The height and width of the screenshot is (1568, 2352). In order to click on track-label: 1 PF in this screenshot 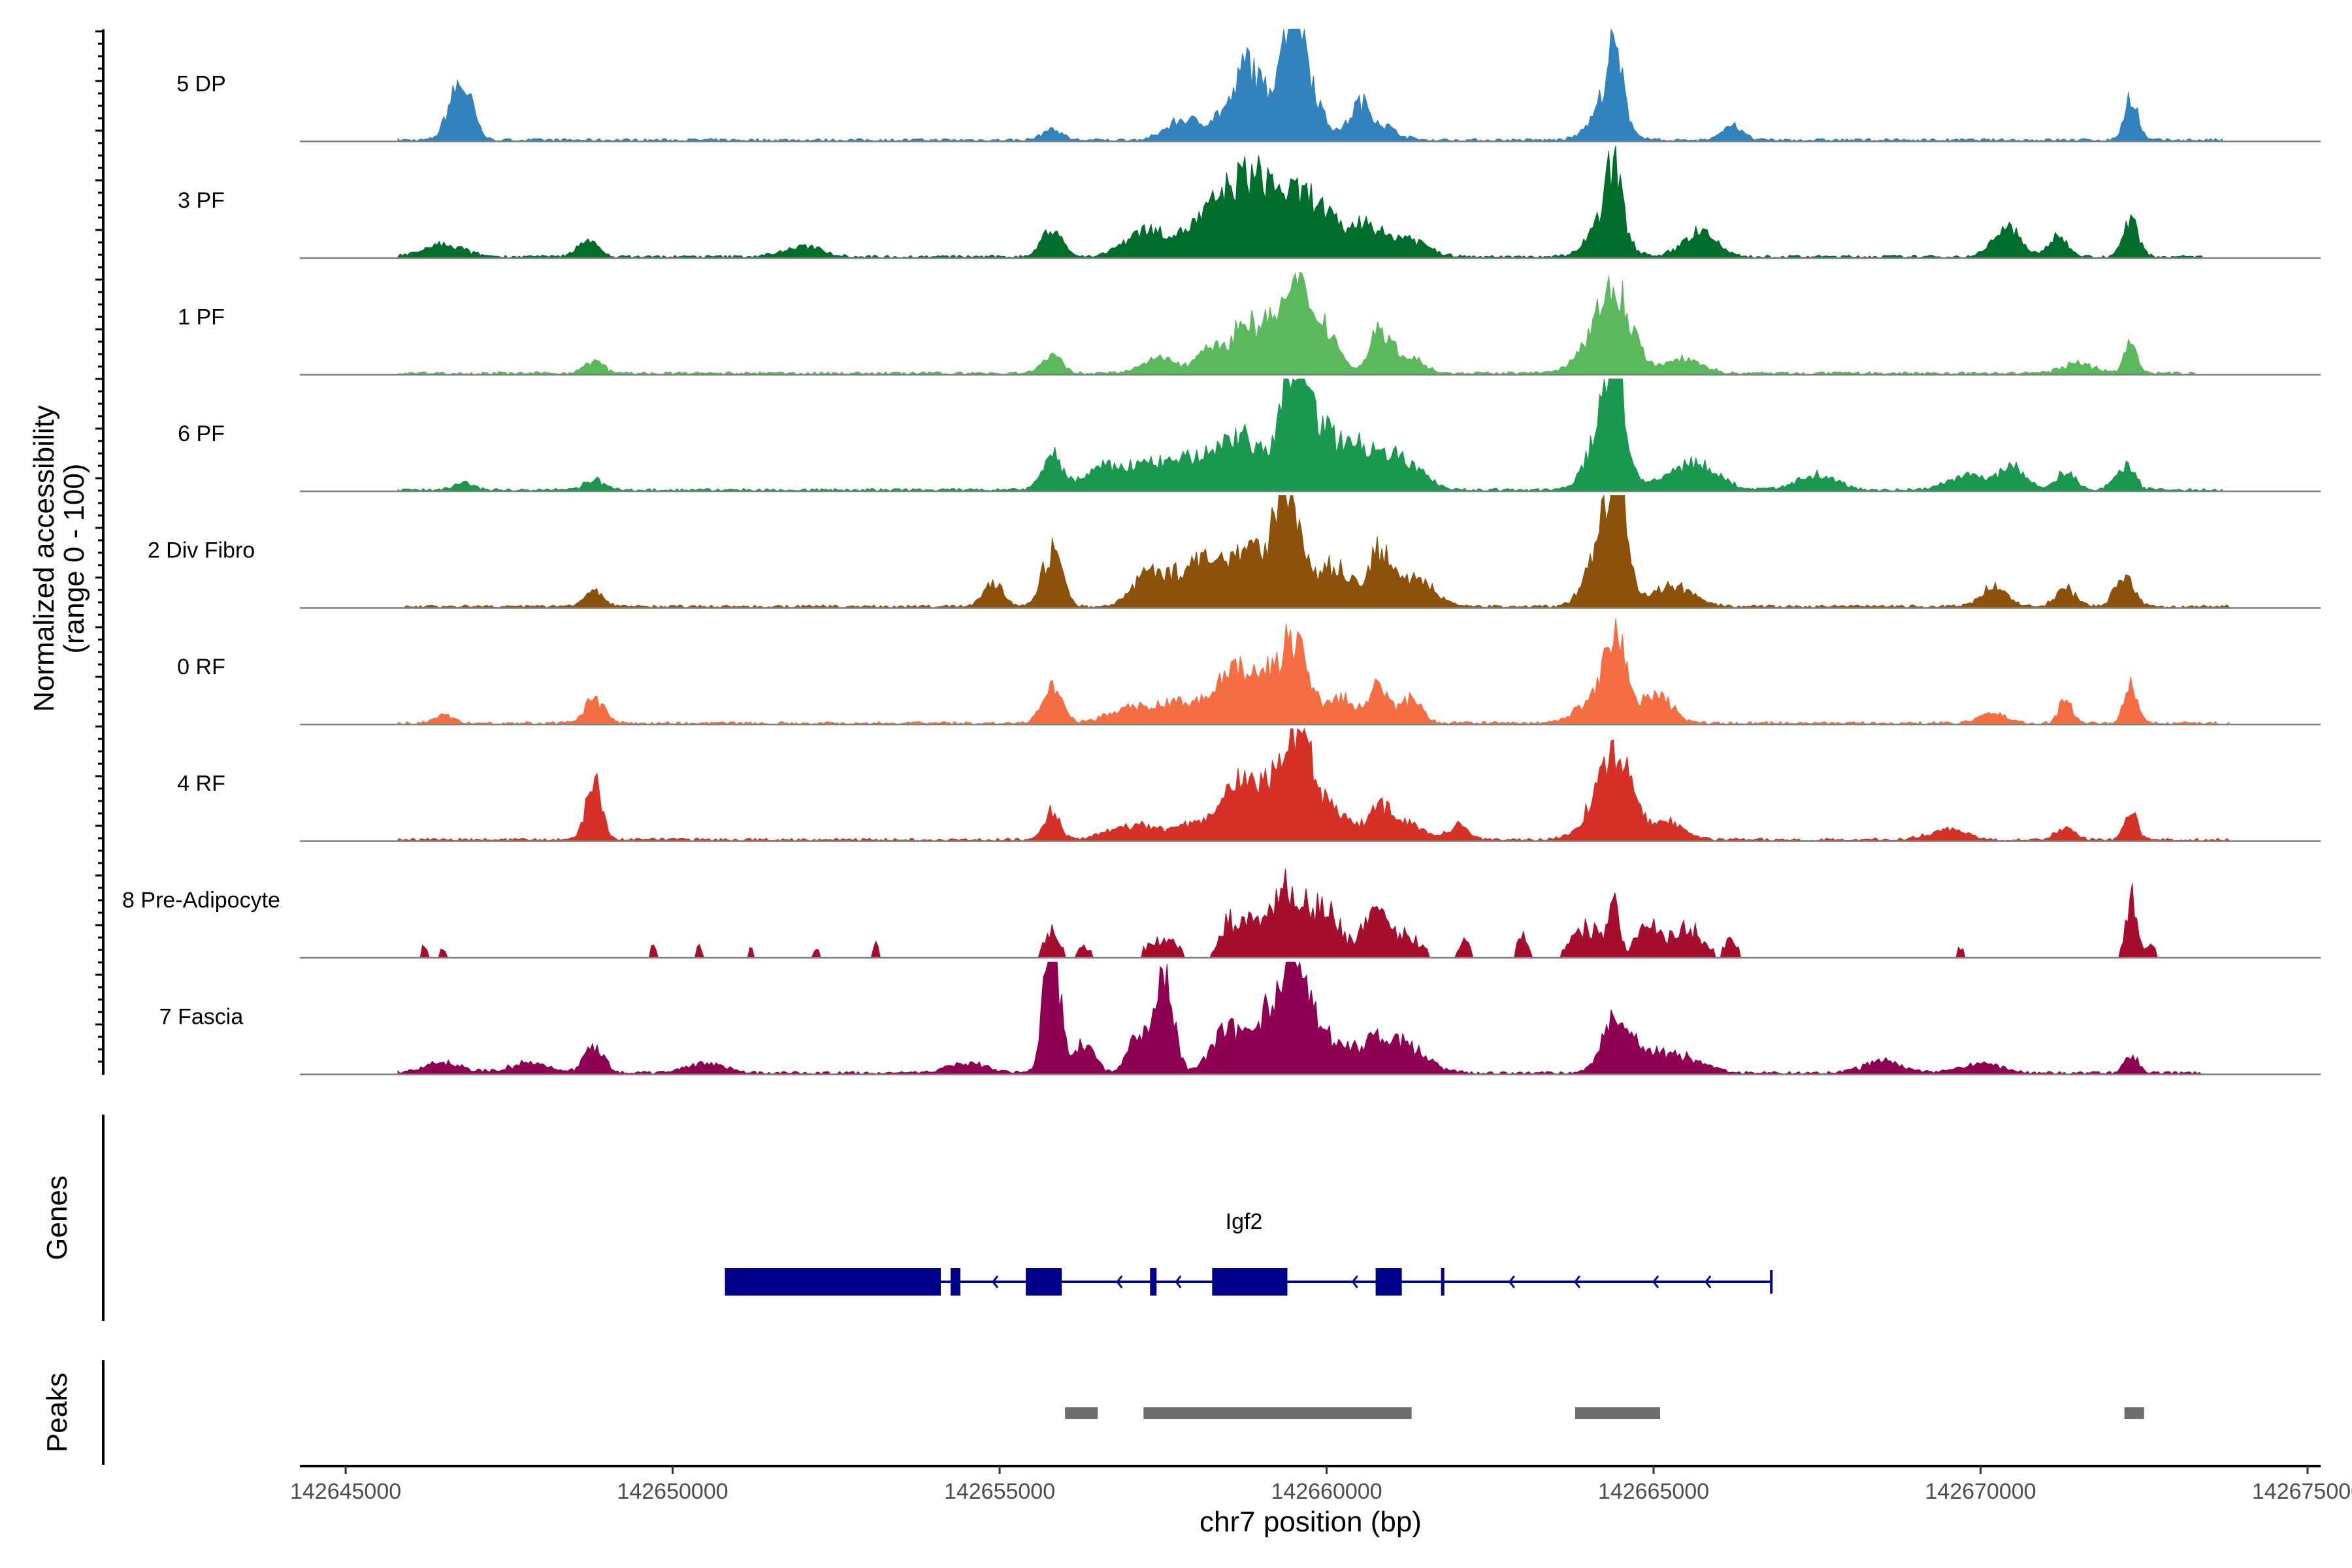, I will do `click(201, 317)`.